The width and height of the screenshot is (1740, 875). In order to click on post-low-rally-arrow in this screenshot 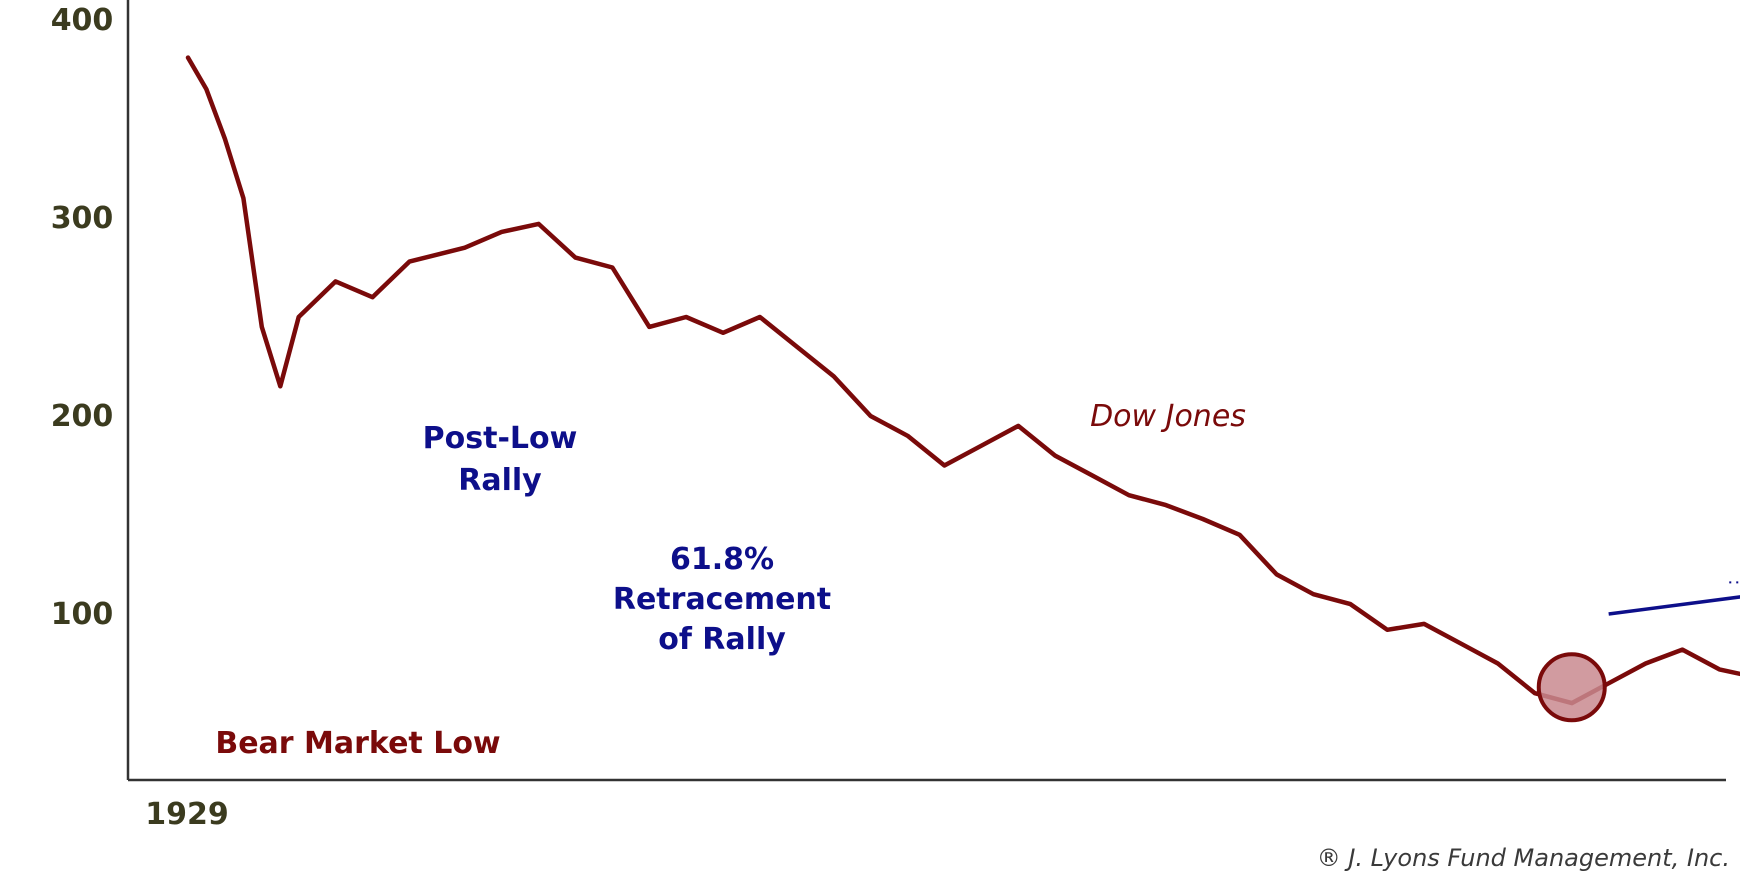, I will do `click(1674, 605)`.